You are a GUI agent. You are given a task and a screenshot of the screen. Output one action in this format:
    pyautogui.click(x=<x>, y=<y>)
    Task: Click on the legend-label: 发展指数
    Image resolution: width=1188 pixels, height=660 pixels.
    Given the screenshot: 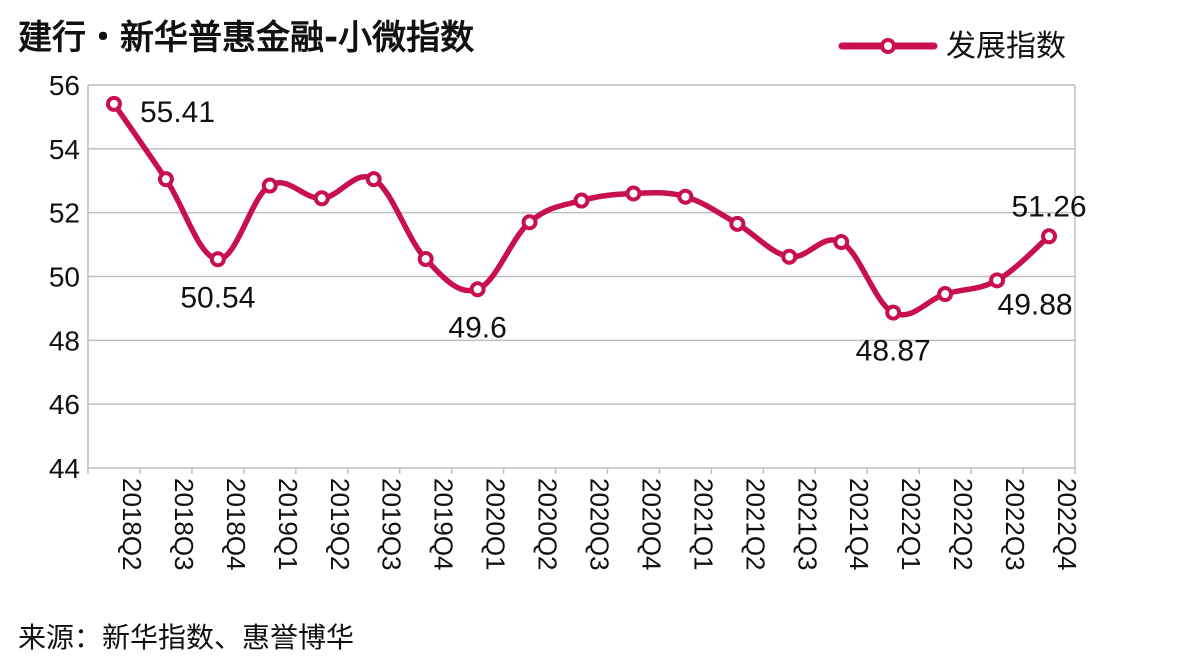 What is the action you would take?
    pyautogui.click(x=1006, y=46)
    